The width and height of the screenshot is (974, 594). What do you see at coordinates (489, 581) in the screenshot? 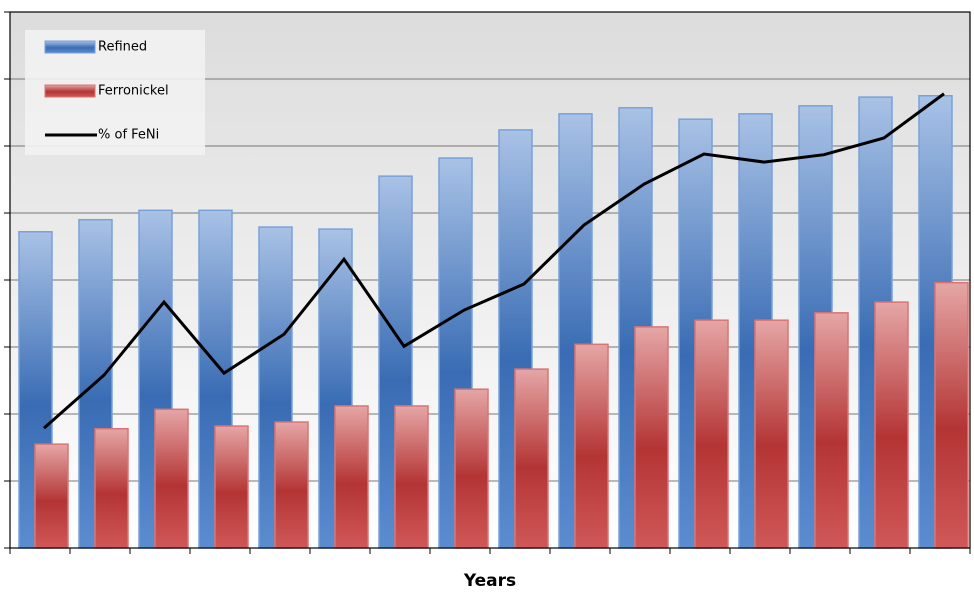
I see `x-axis-title: Years` at bounding box center [489, 581].